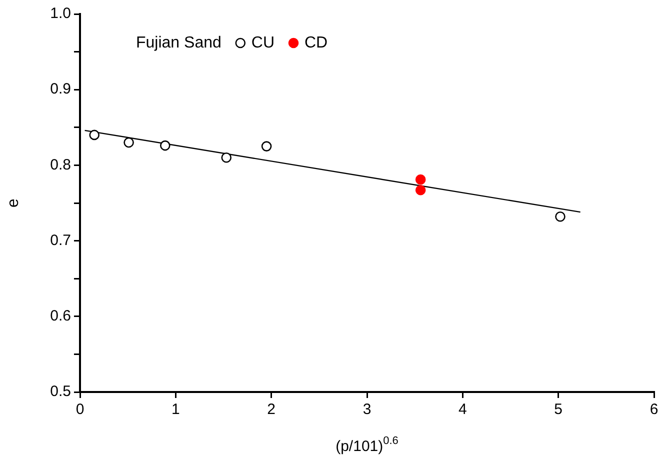  Describe the element at coordinates (13, 203) in the screenshot. I see `y-axis-title: e` at that location.